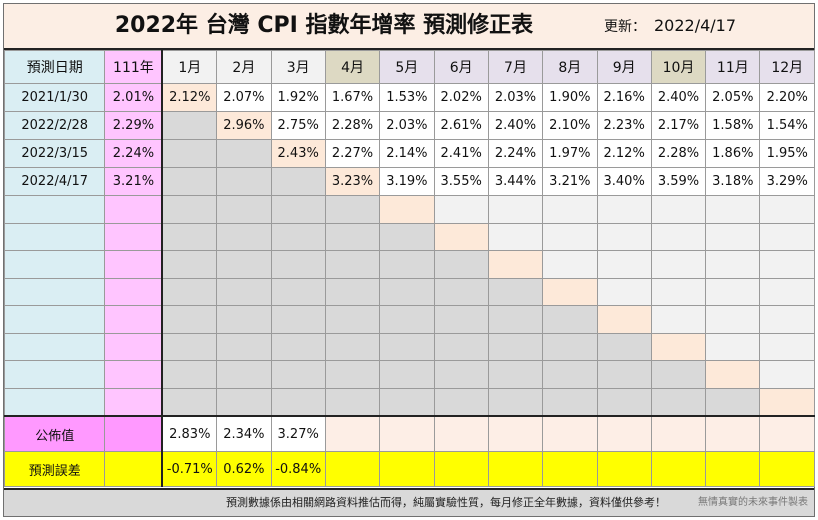 This screenshot has width=818, height=520. What do you see at coordinates (298, 97) in the screenshot?
I see `month-cell: 1.92%` at bounding box center [298, 97].